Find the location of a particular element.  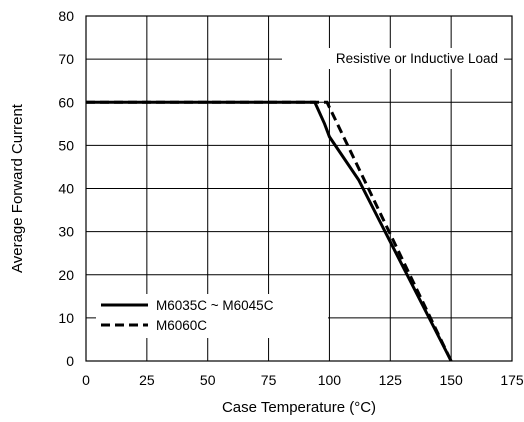

annotation: Resistive or Inductive Load is located at coordinates (393, 58).